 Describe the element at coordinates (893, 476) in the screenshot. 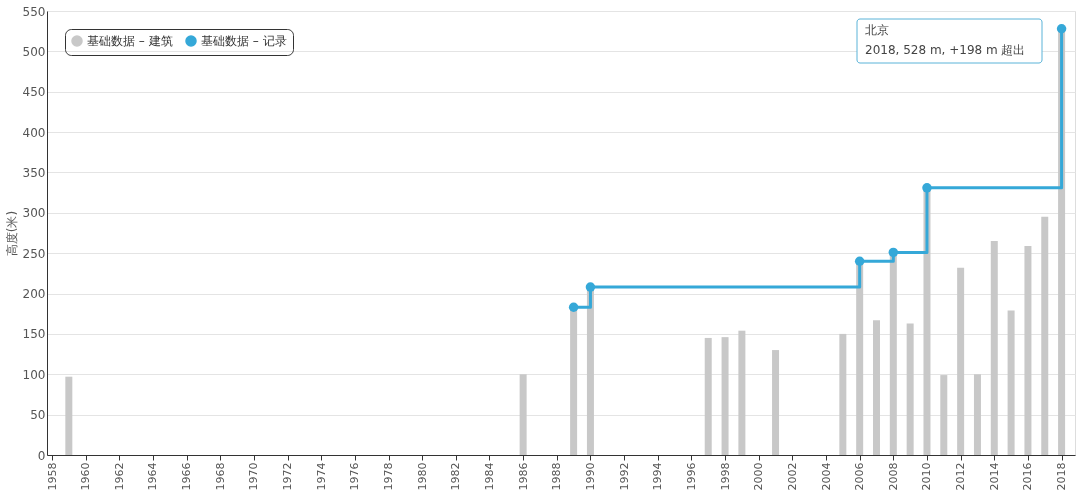

I see `x-tick-label: 2008` at that location.